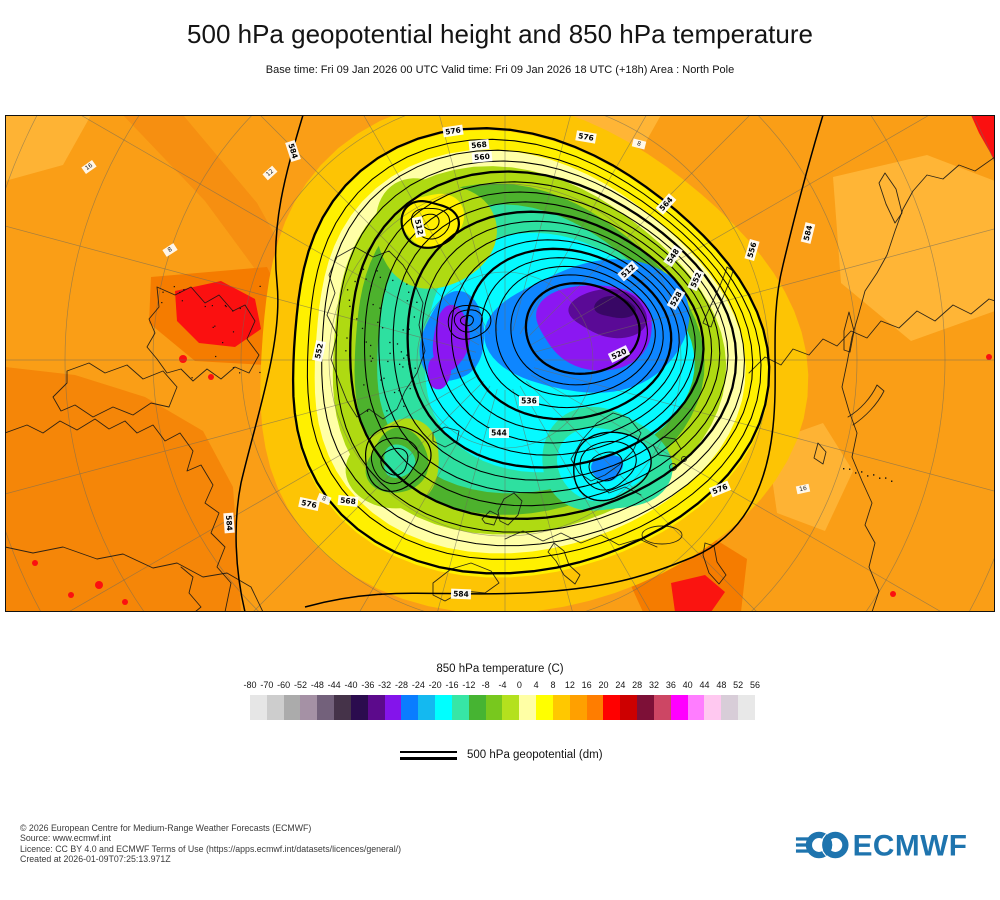 This screenshot has height=900, width=1000. I want to click on svg-text: 544, so click(499, 433).